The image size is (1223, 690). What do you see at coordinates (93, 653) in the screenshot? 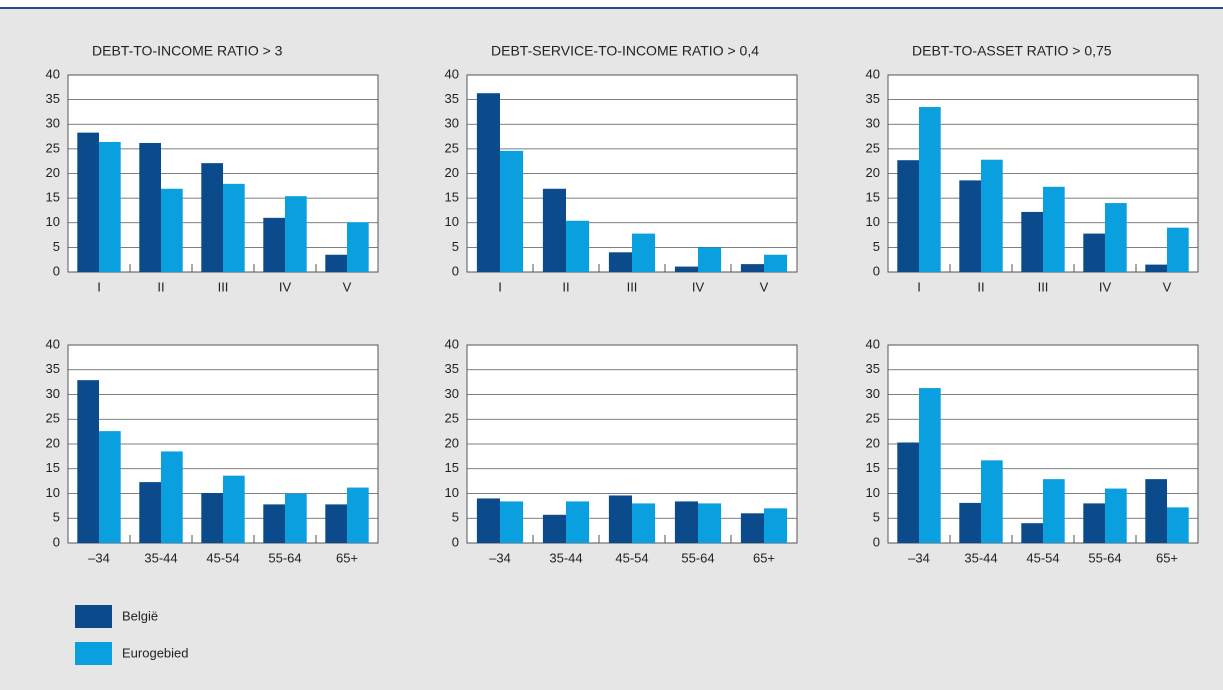
I see `legend-swatch` at bounding box center [93, 653].